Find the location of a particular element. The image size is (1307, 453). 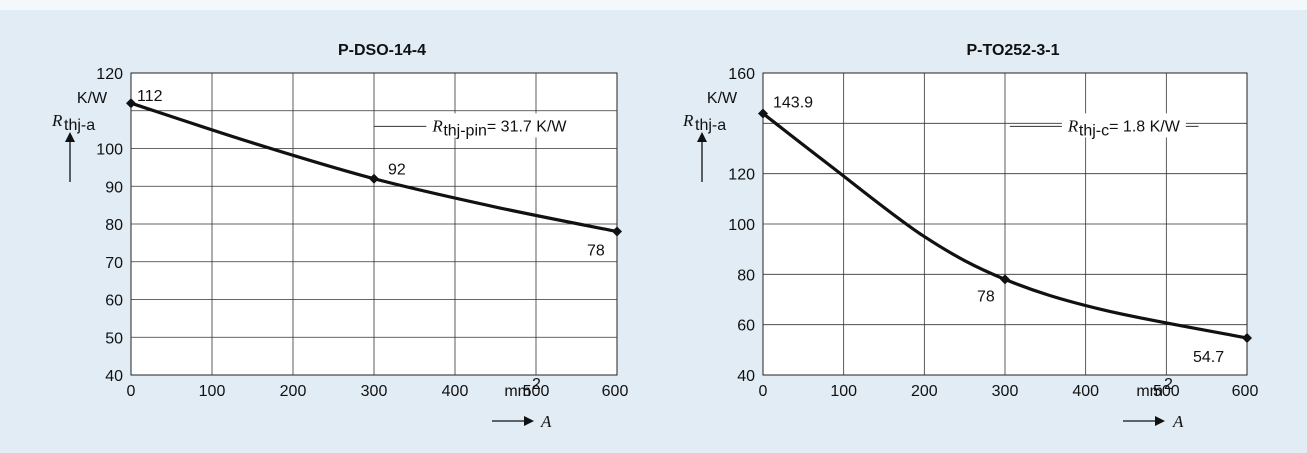

annotation-value: = 31.7 K/W is located at coordinates (527, 126).